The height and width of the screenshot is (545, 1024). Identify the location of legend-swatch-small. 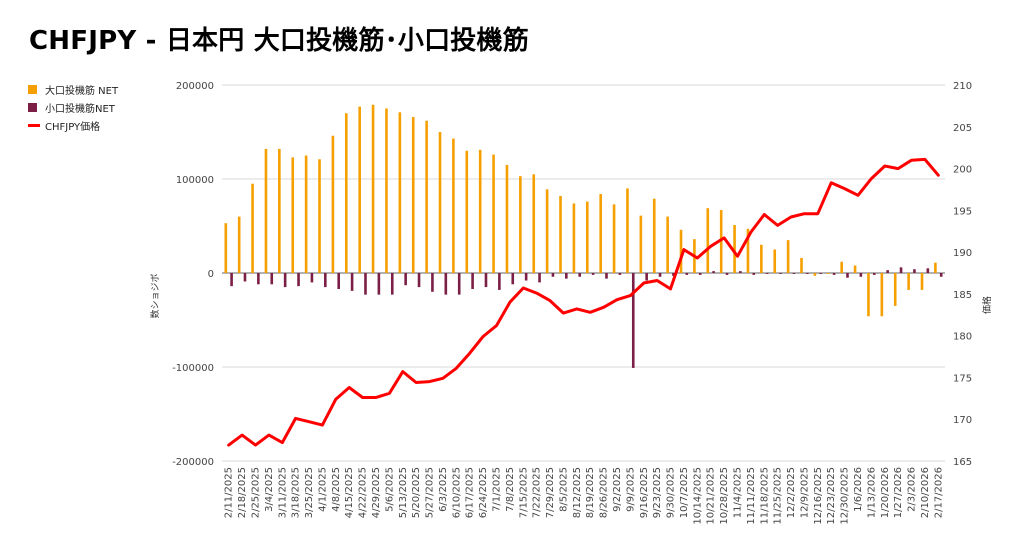
(32, 107).